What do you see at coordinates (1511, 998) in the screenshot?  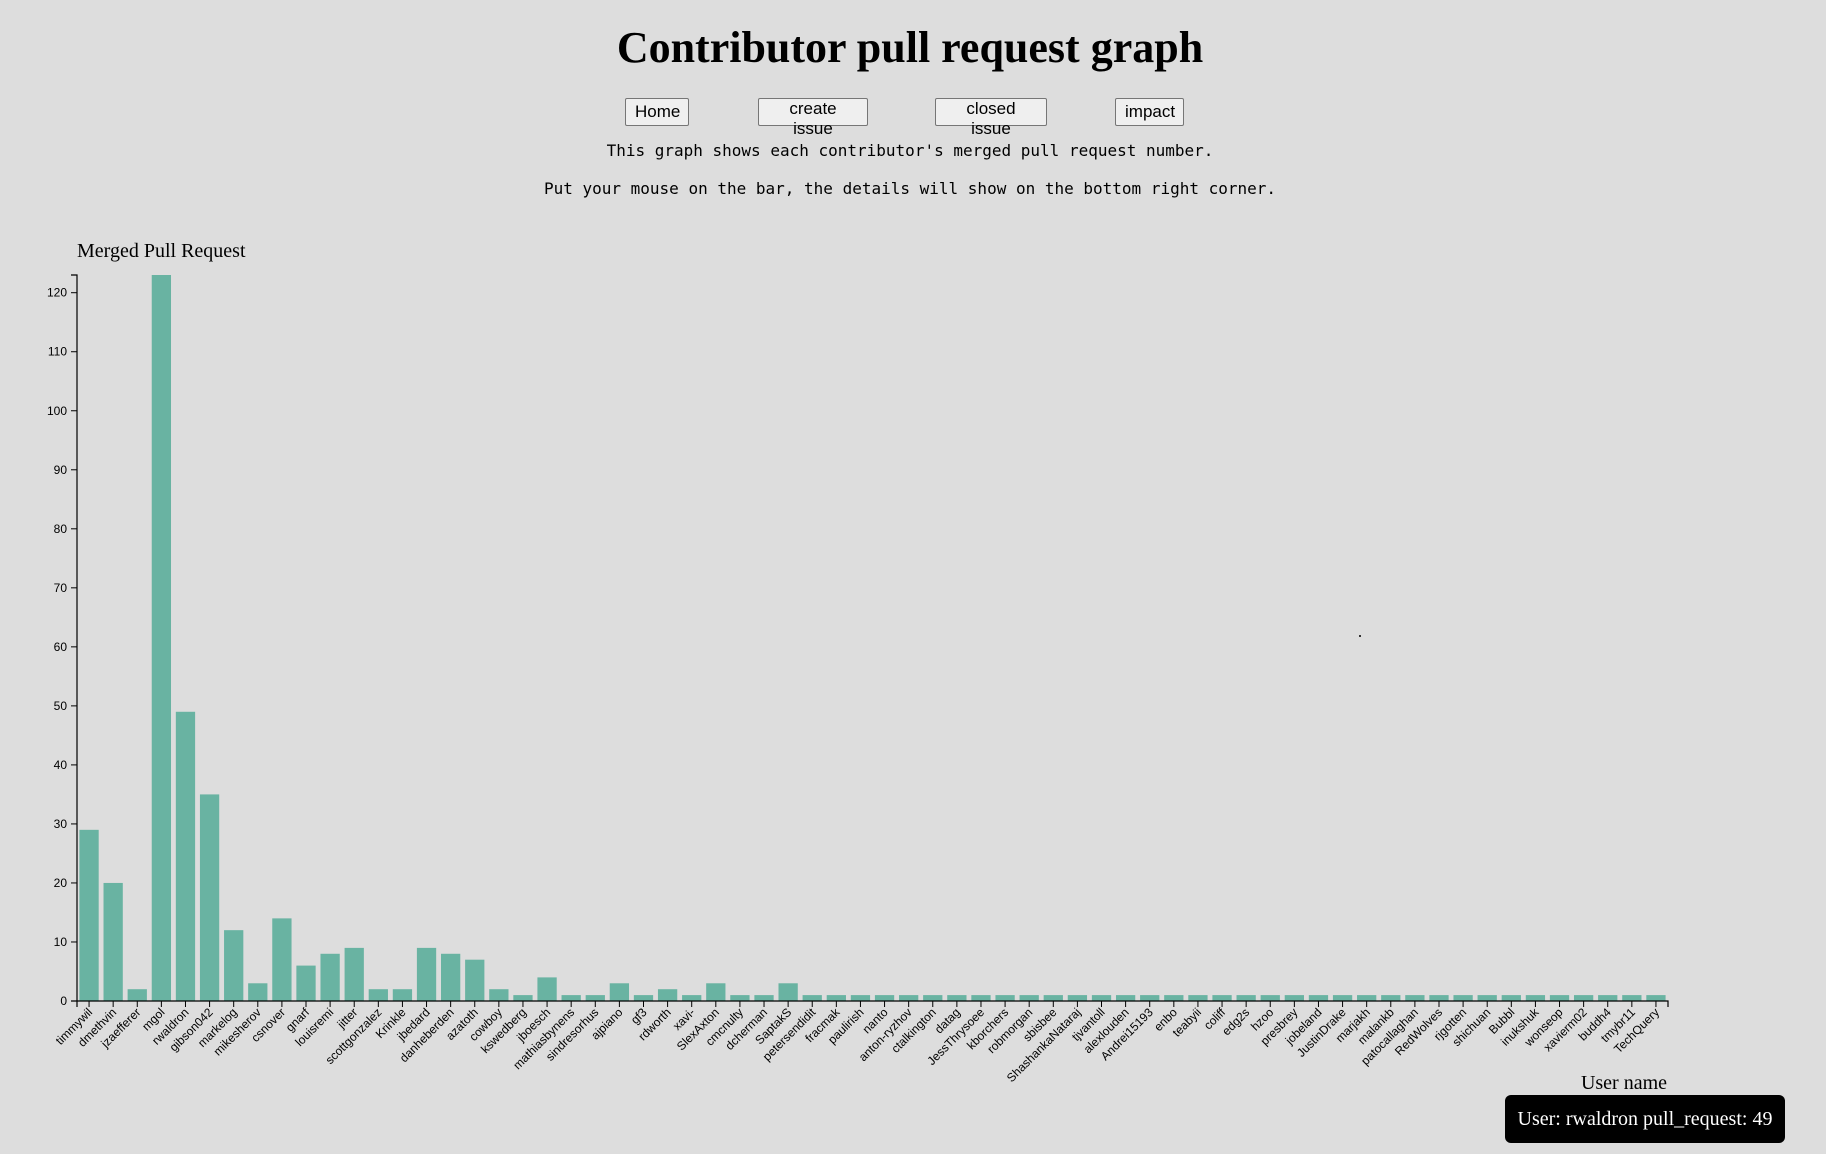 I see `bar-Bubbl` at bounding box center [1511, 998].